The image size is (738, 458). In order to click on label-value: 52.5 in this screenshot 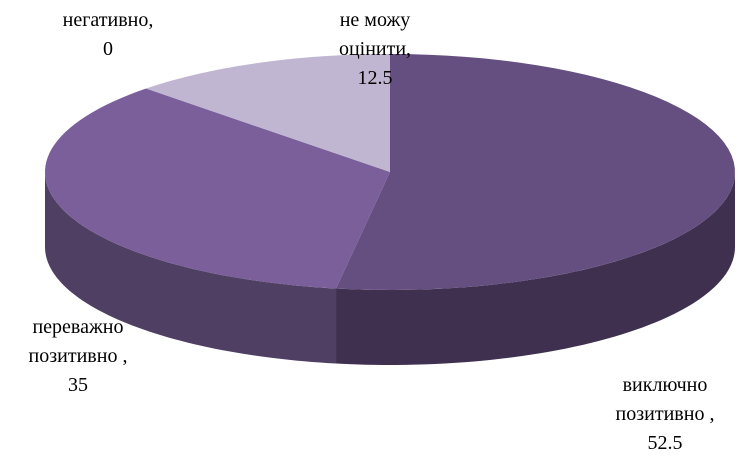, I will do `click(665, 443)`.